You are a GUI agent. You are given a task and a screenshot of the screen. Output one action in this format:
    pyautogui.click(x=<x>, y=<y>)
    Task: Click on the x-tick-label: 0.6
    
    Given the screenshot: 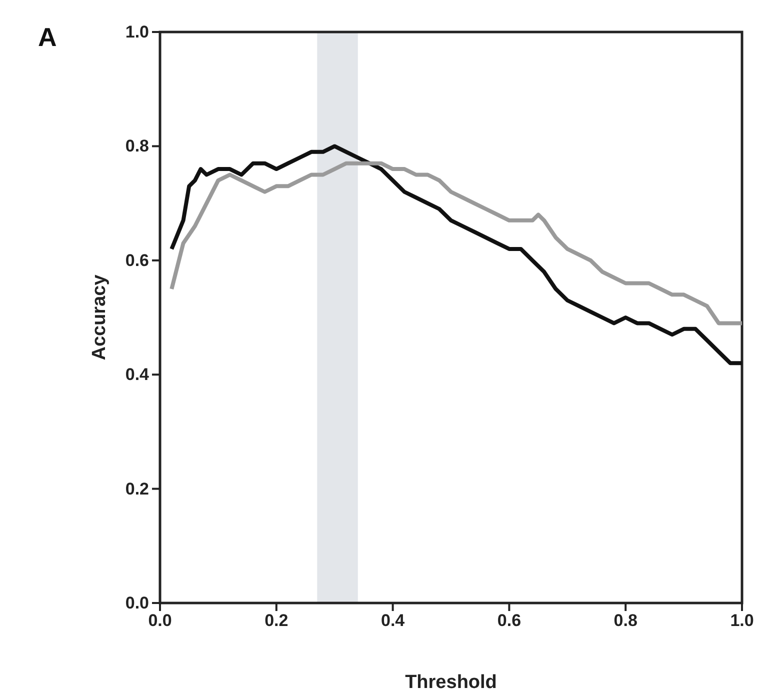 What is the action you would take?
    pyautogui.click(x=509, y=620)
    